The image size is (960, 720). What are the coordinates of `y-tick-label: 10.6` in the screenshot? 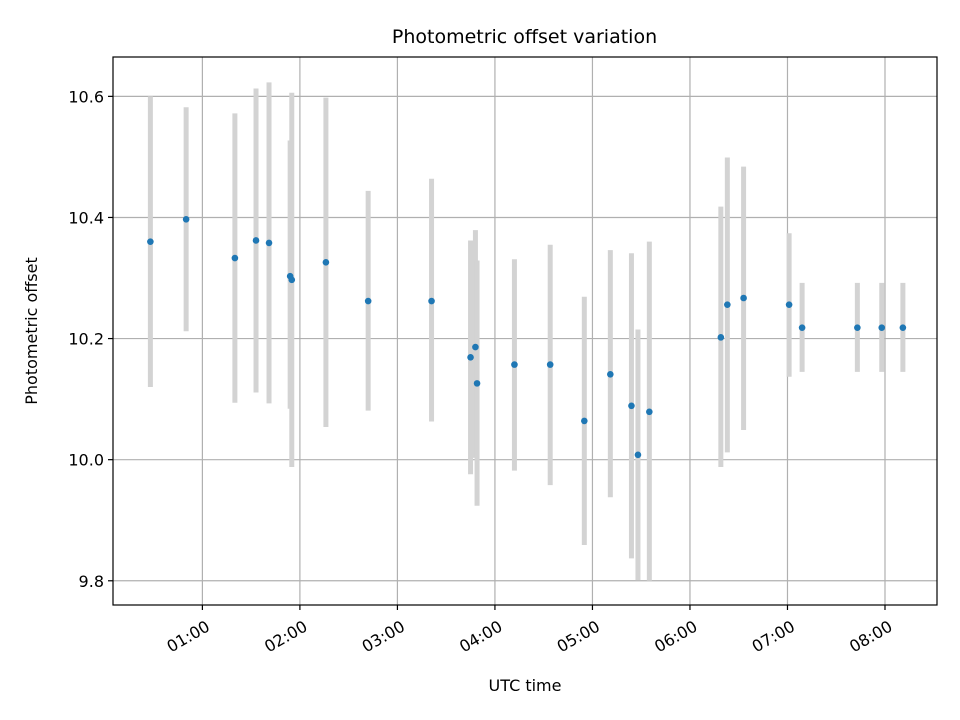 It's located at (86, 96).